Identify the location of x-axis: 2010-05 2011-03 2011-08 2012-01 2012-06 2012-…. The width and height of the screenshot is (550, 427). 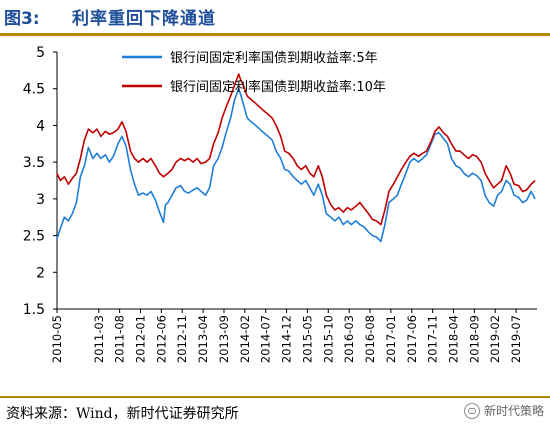
(286, 336).